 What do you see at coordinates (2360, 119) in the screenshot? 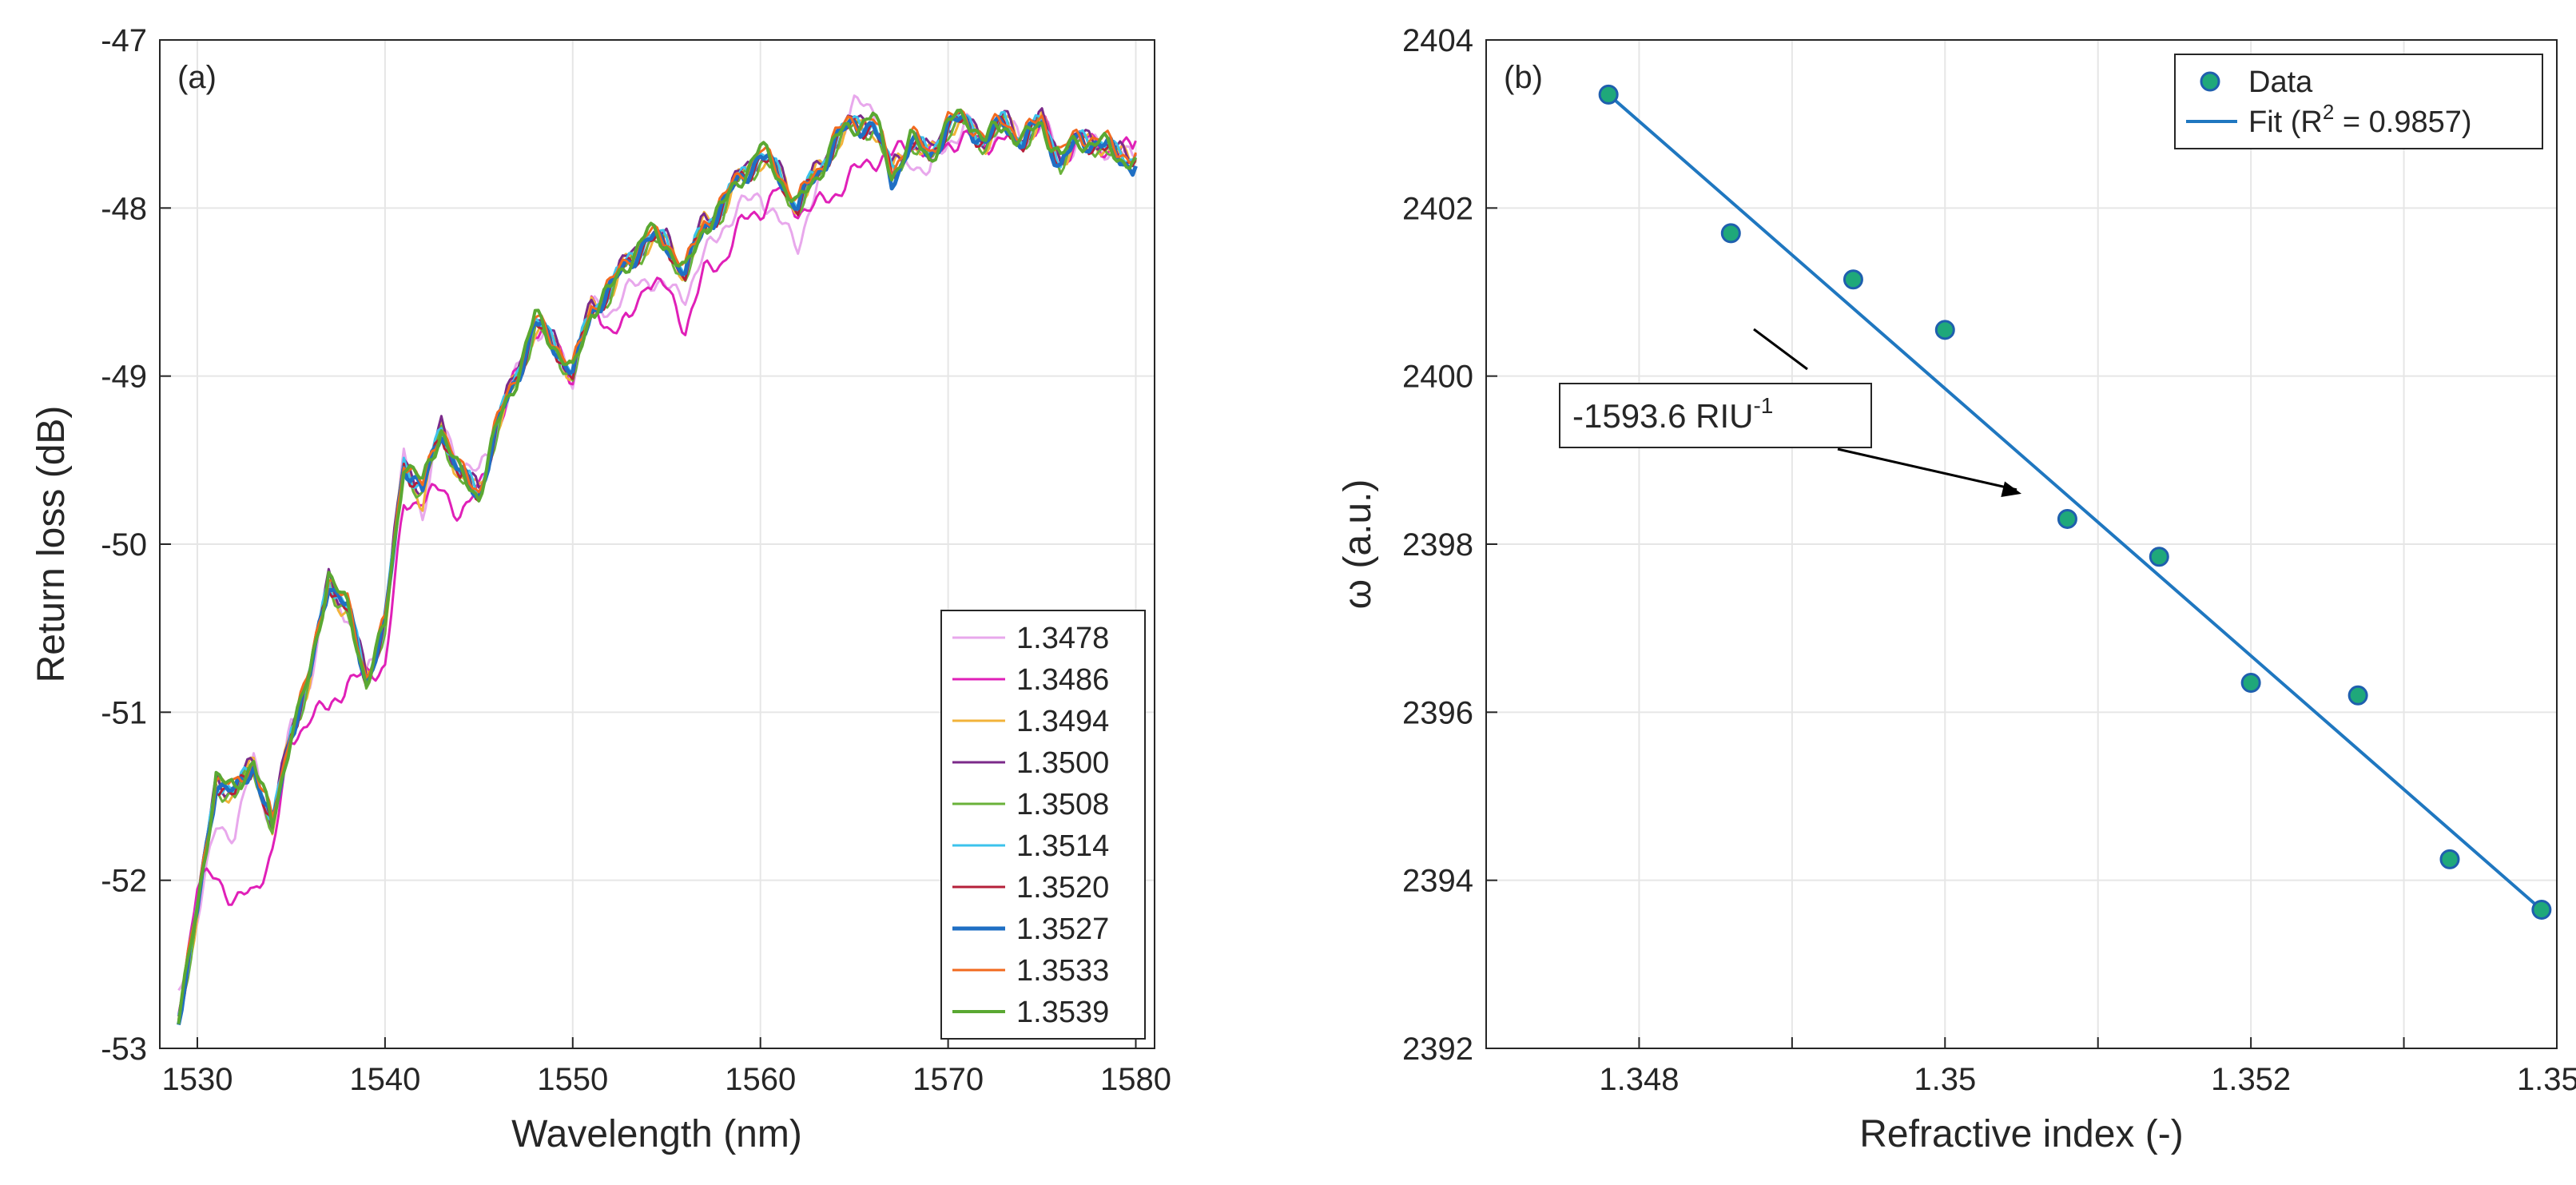
I see `legend-fit-label: Fit (R2 = 0.9857)` at bounding box center [2360, 119].